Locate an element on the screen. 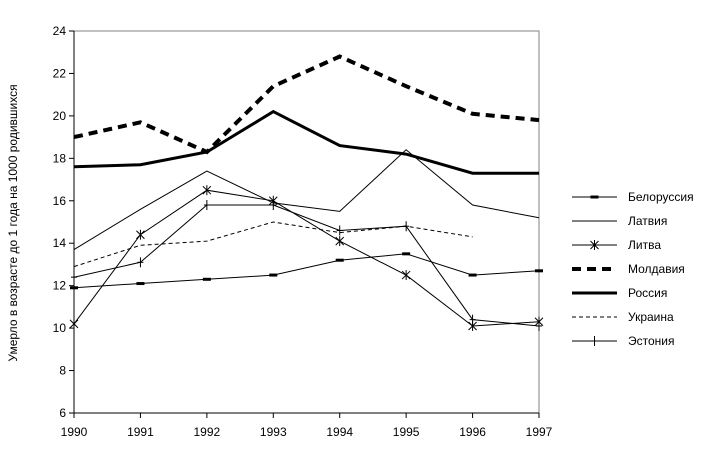  y-tick-label: 24 is located at coordinates (60, 31).